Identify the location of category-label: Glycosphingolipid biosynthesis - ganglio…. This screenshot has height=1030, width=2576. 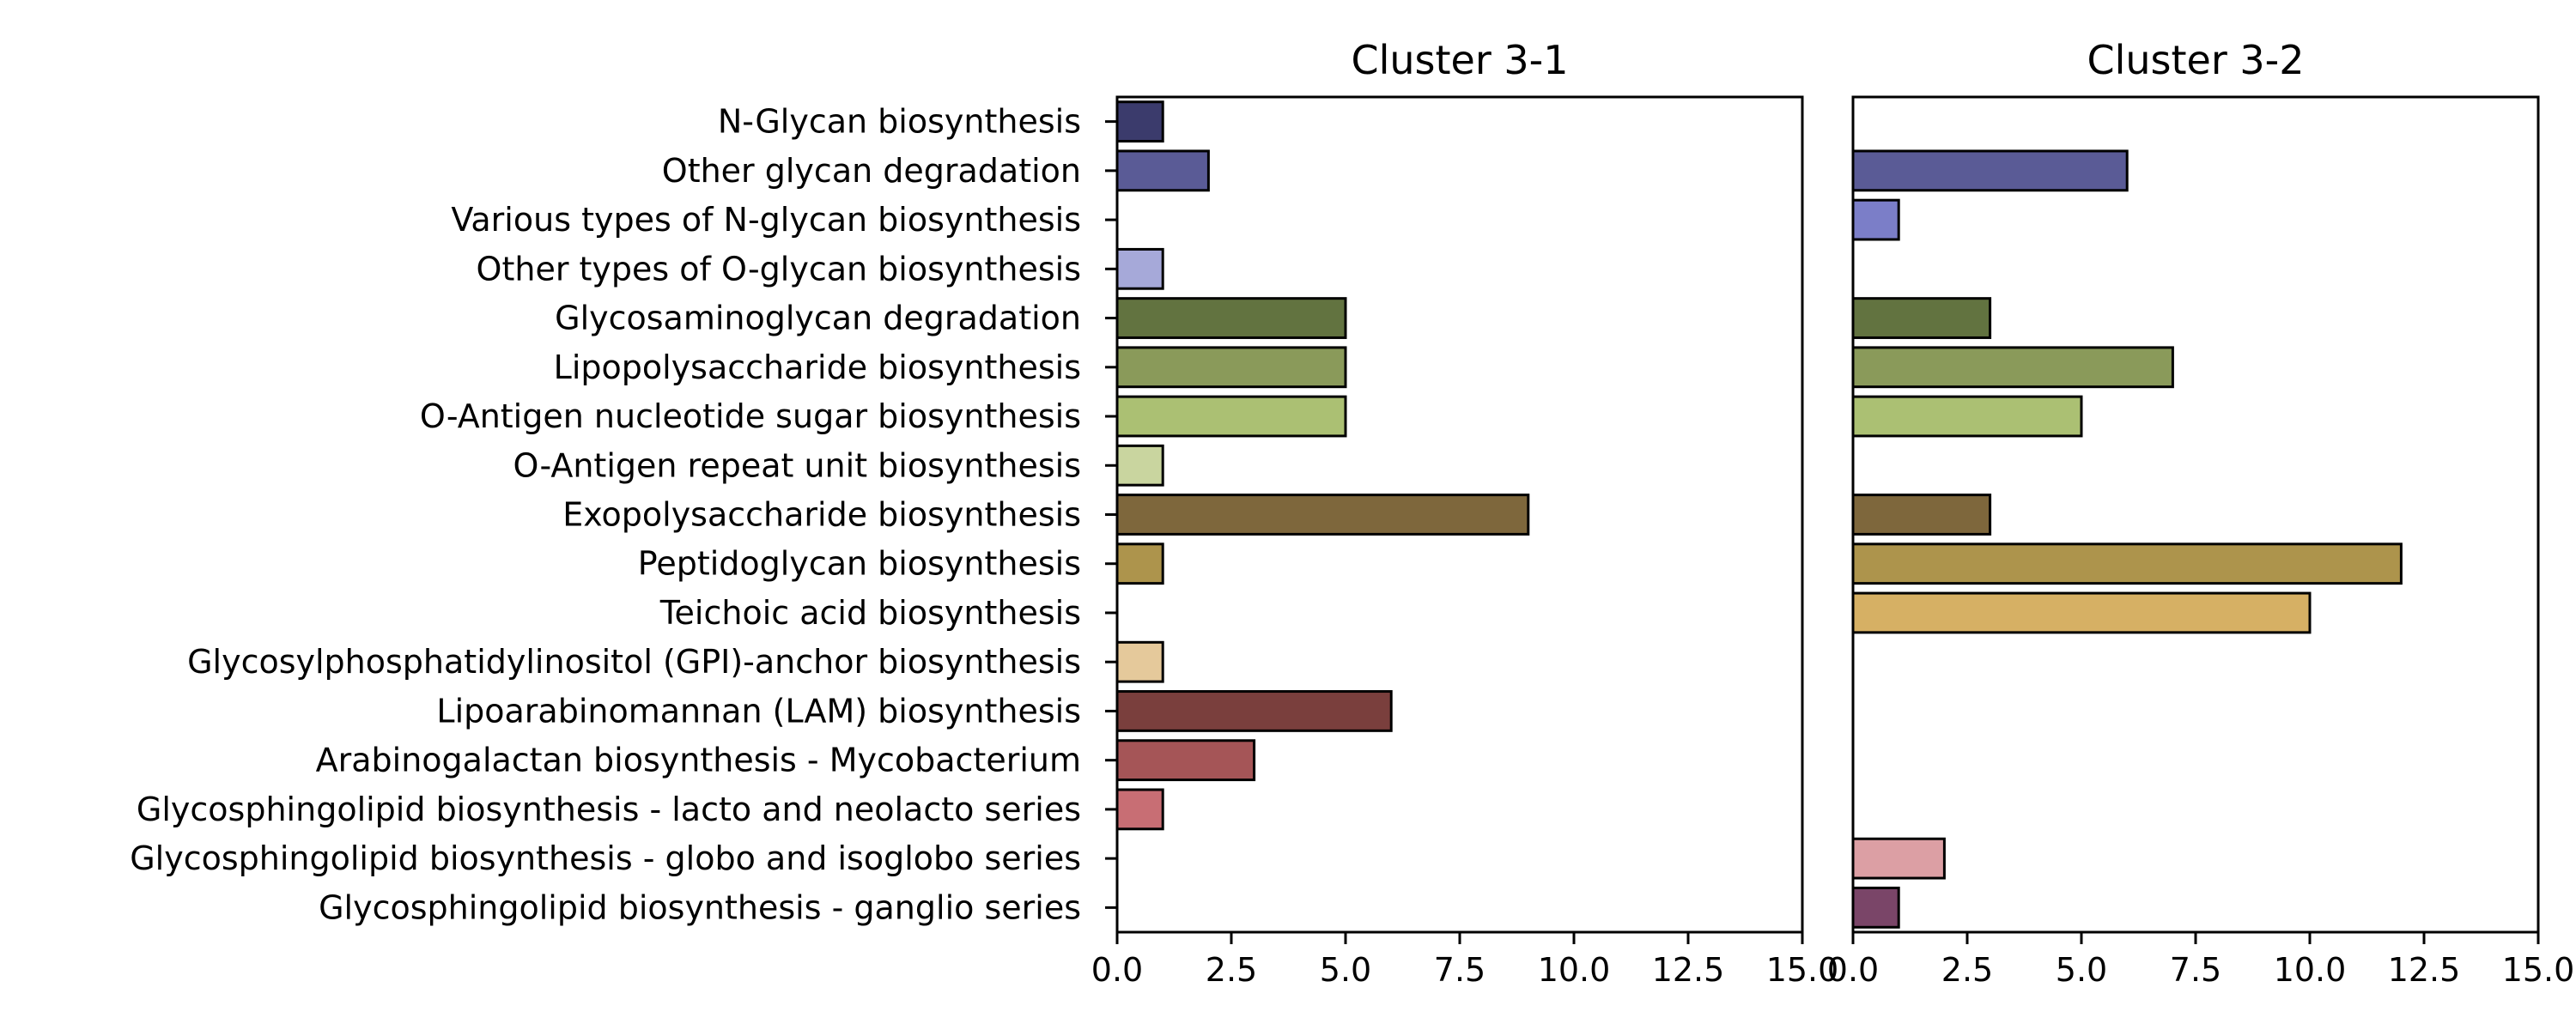
(700, 907).